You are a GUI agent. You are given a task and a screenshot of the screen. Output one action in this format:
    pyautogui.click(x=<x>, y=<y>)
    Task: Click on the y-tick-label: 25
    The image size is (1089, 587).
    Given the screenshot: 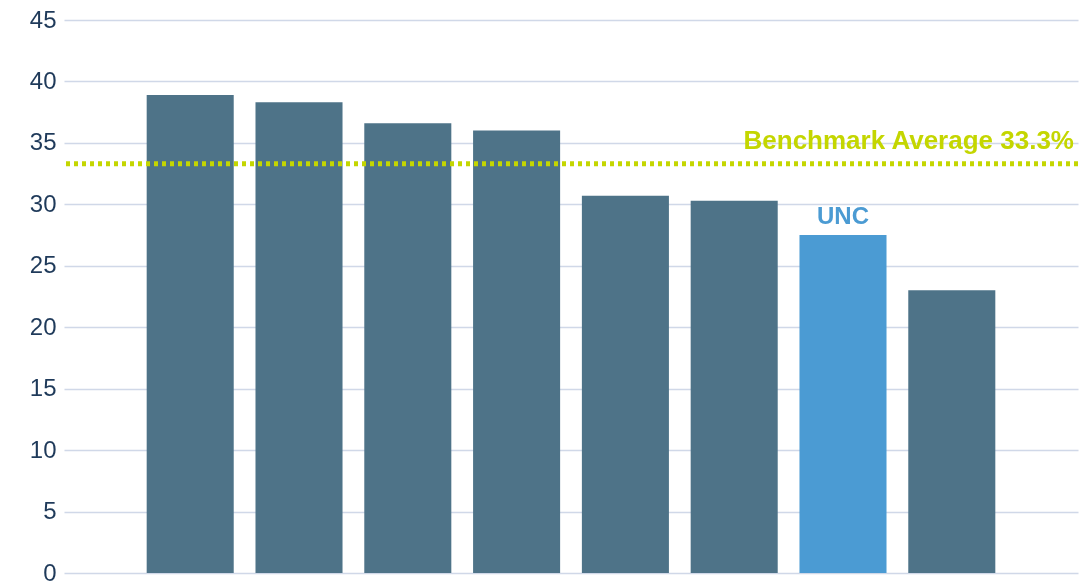 What is the action you would take?
    pyautogui.click(x=43, y=265)
    